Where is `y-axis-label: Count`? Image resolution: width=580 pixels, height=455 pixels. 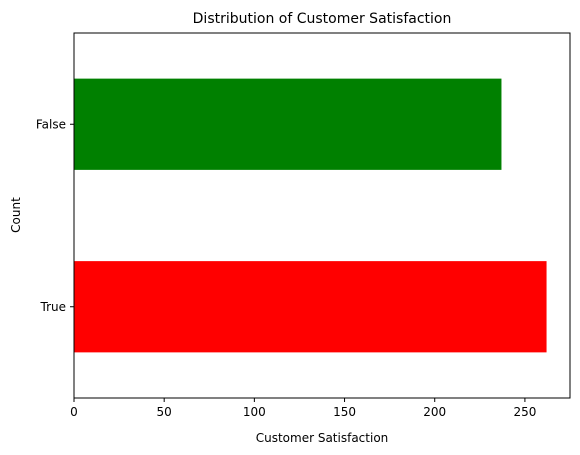
y-axis-label: Count is located at coordinates (16, 215).